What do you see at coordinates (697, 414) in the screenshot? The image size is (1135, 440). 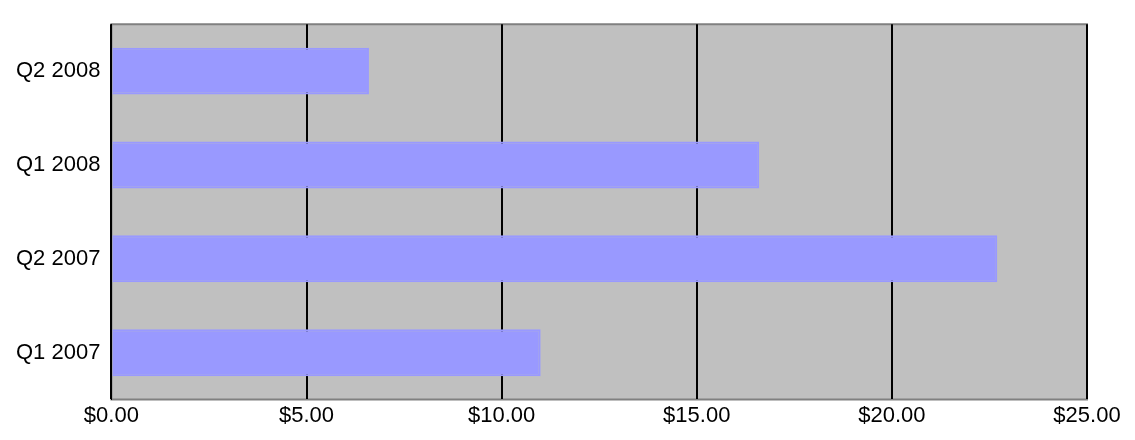 I see `x-tick-label: $15.00` at bounding box center [697, 414].